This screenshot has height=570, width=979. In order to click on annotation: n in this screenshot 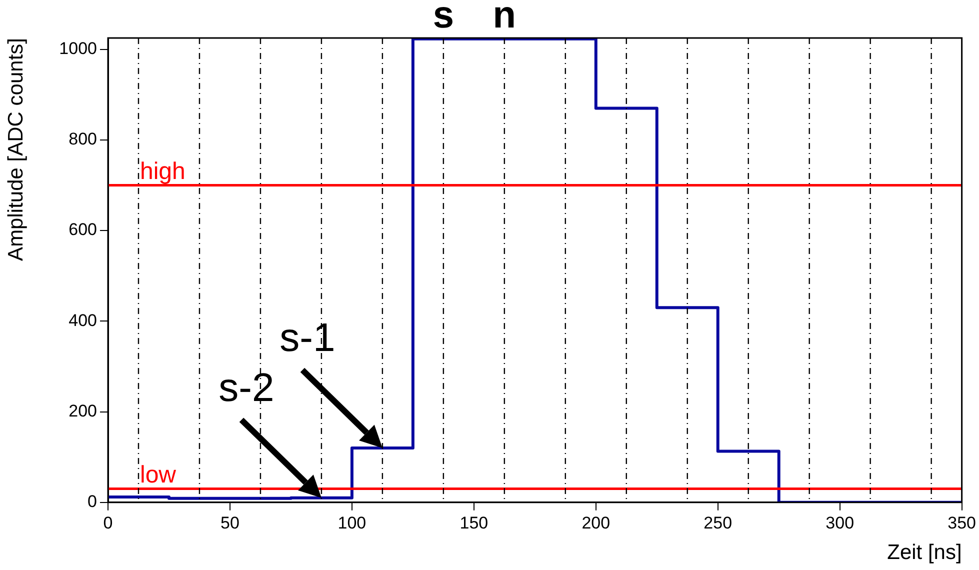, I will do `click(504, 18)`.